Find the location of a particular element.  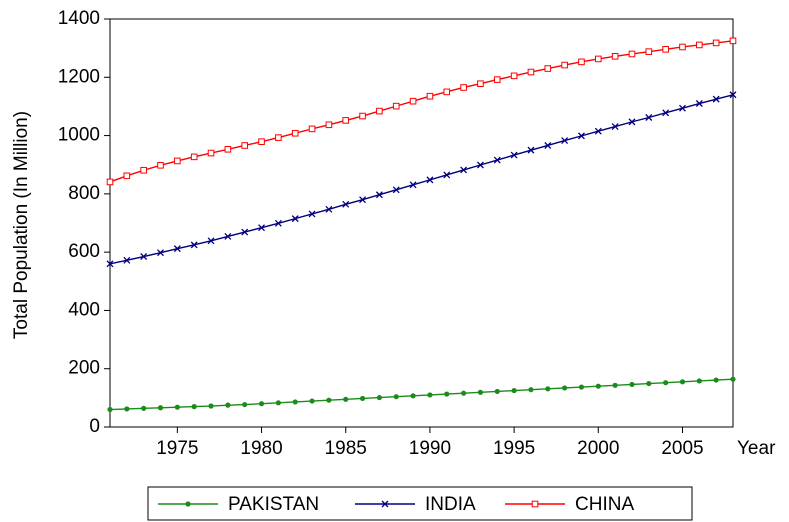

x-axis-label: Year is located at coordinates (756, 448).